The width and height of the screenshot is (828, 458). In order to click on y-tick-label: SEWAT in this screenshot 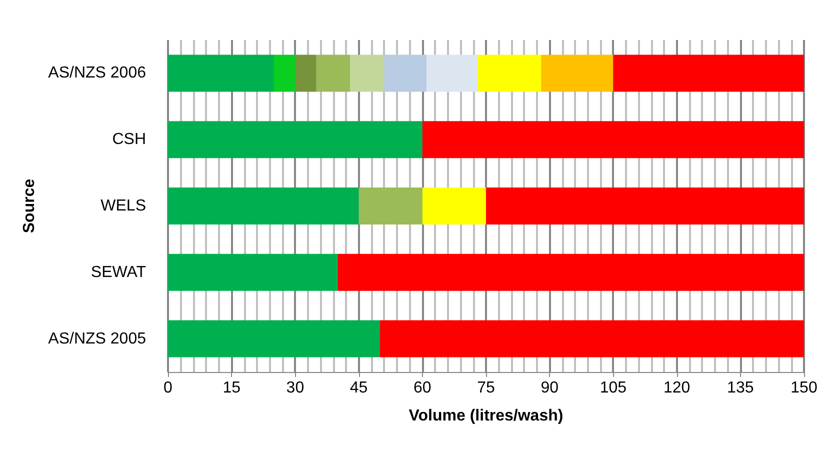, I will do `click(118, 272)`.